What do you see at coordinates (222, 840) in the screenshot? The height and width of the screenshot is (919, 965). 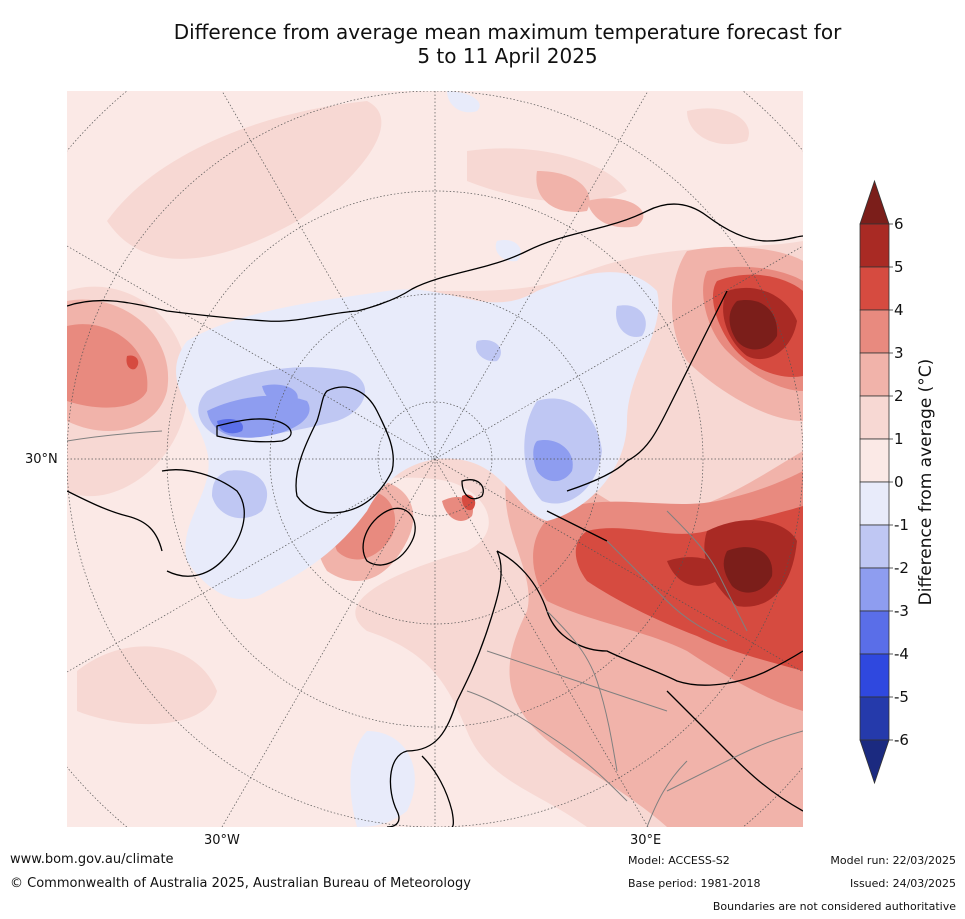 I see `lon-label-30w: 30°W` at bounding box center [222, 840].